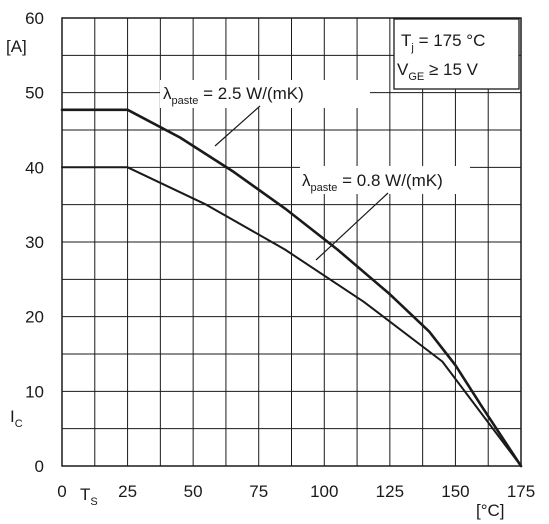  Describe the element at coordinates (34, 93) in the screenshot. I see `y-tick-label: 50` at that location.